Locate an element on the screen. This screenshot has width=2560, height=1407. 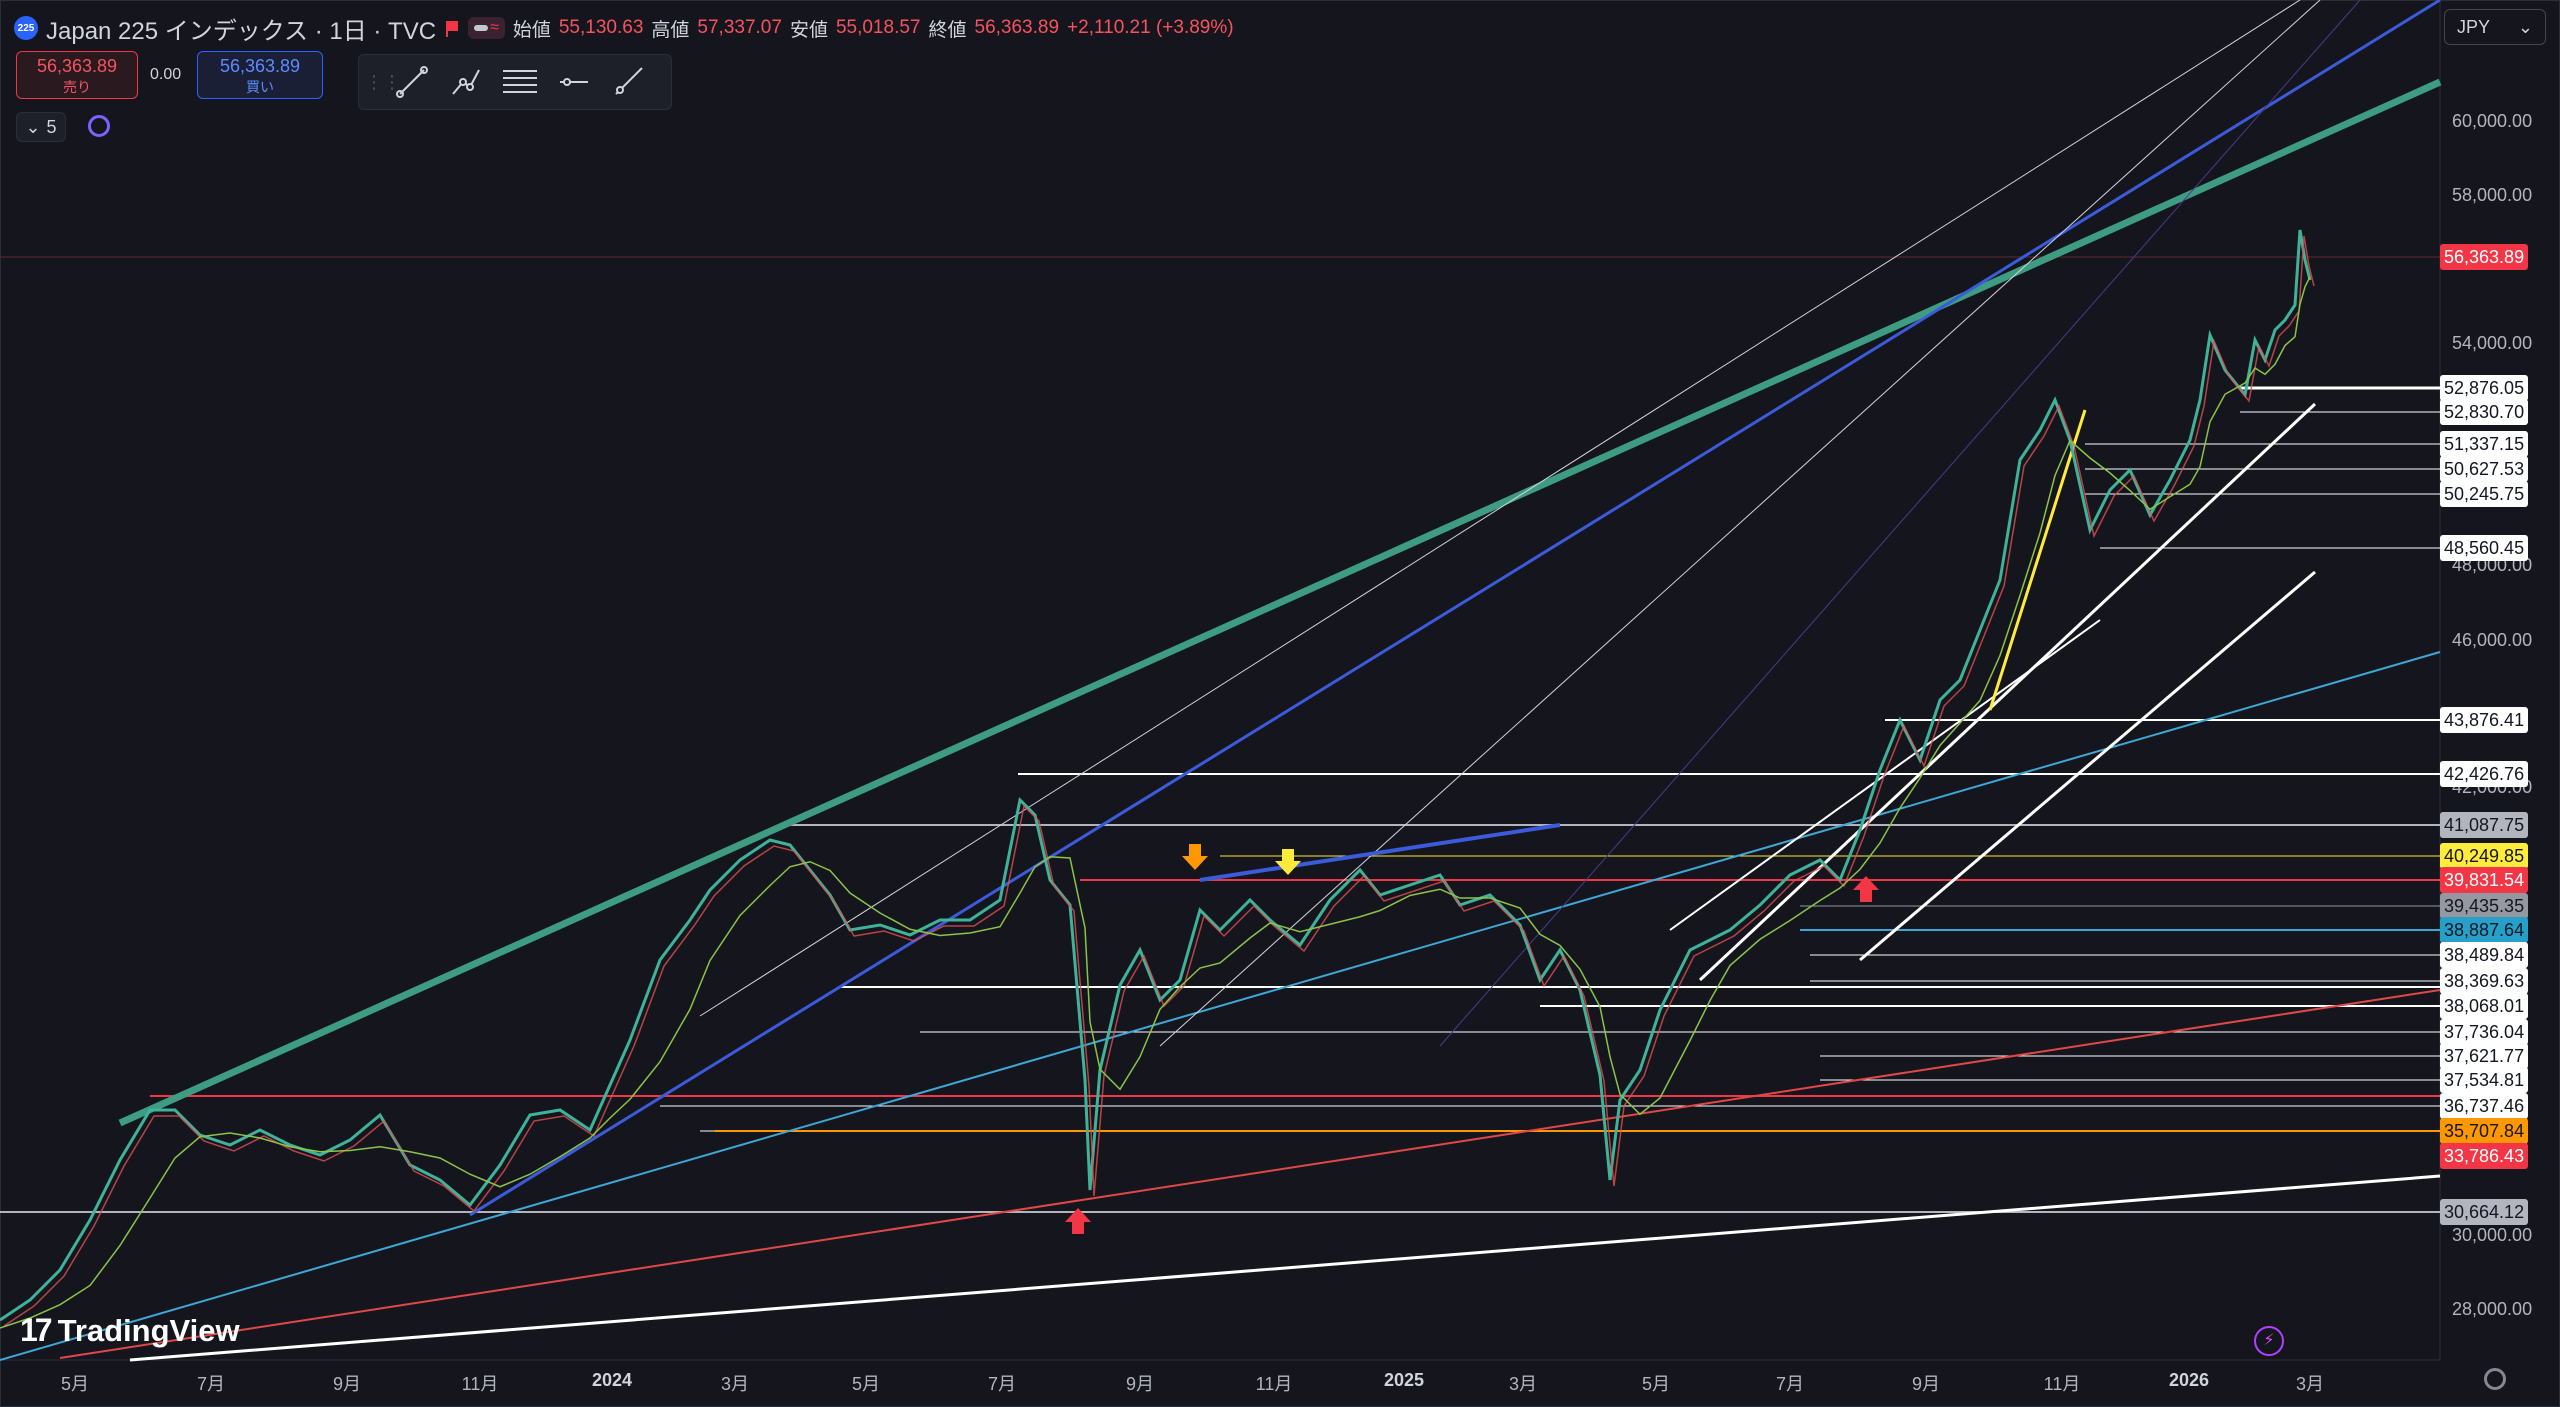
tv-logo-icon: 17 is located at coordinates (36, 1330).